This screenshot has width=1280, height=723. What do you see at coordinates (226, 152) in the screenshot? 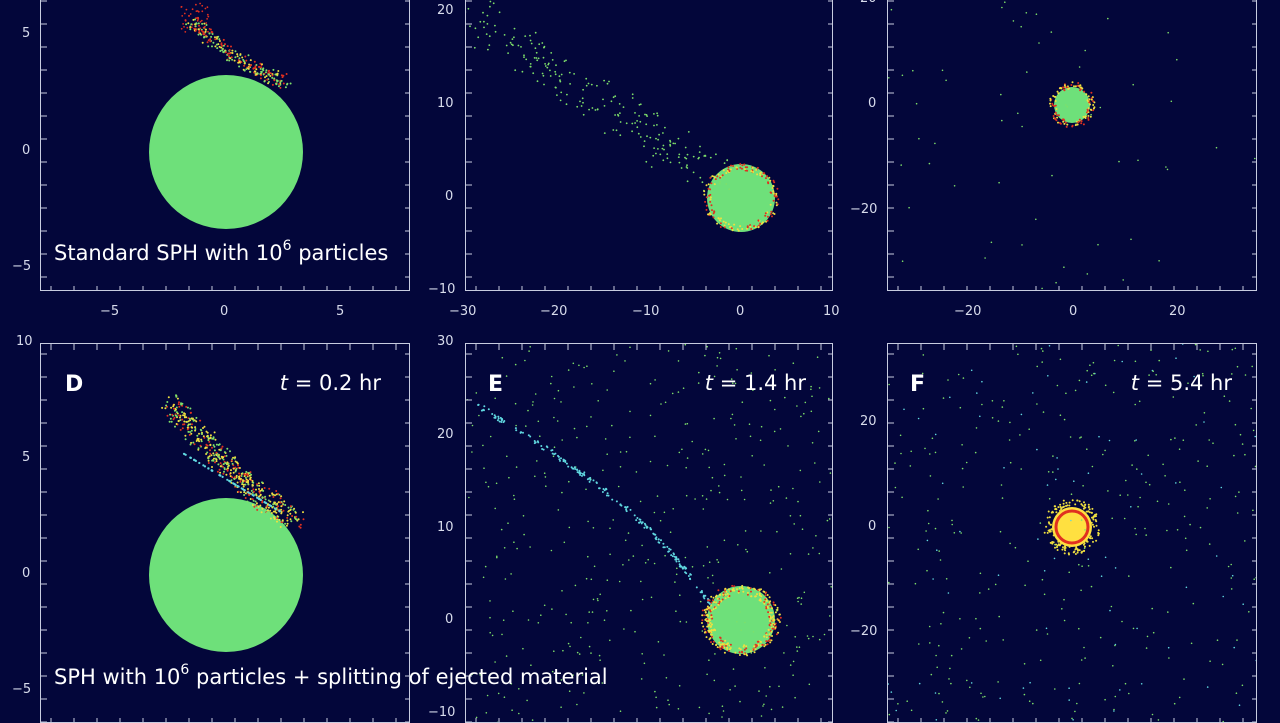
I see `planet-body` at bounding box center [226, 152].